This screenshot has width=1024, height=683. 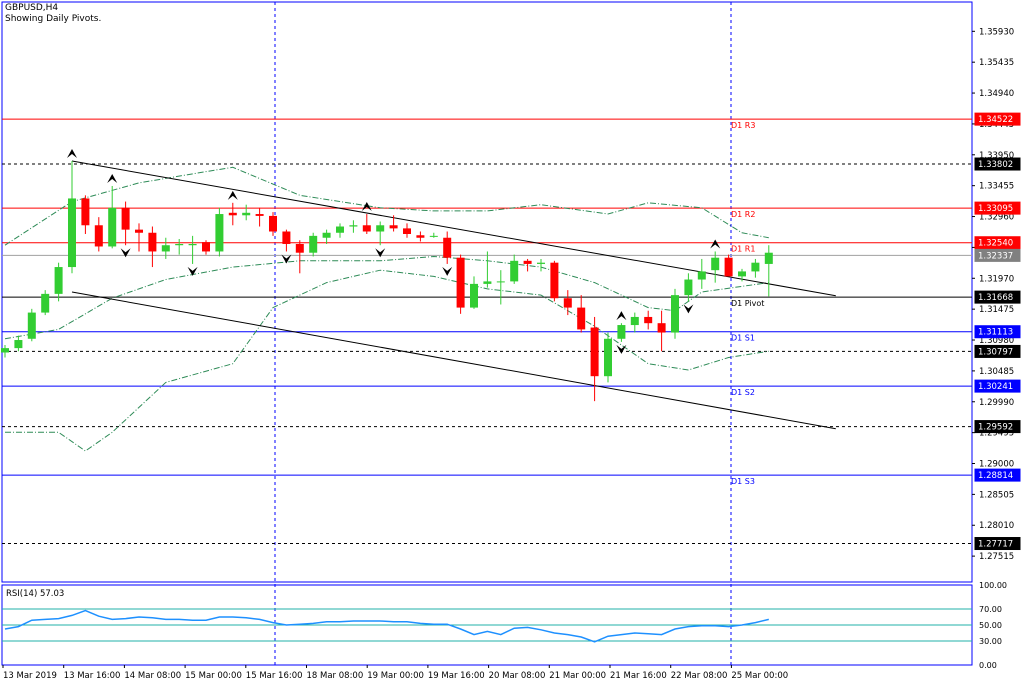 What do you see at coordinates (517, 676) in the screenshot?
I see `time-tick-label: 20 Mar 08:00` at bounding box center [517, 676].